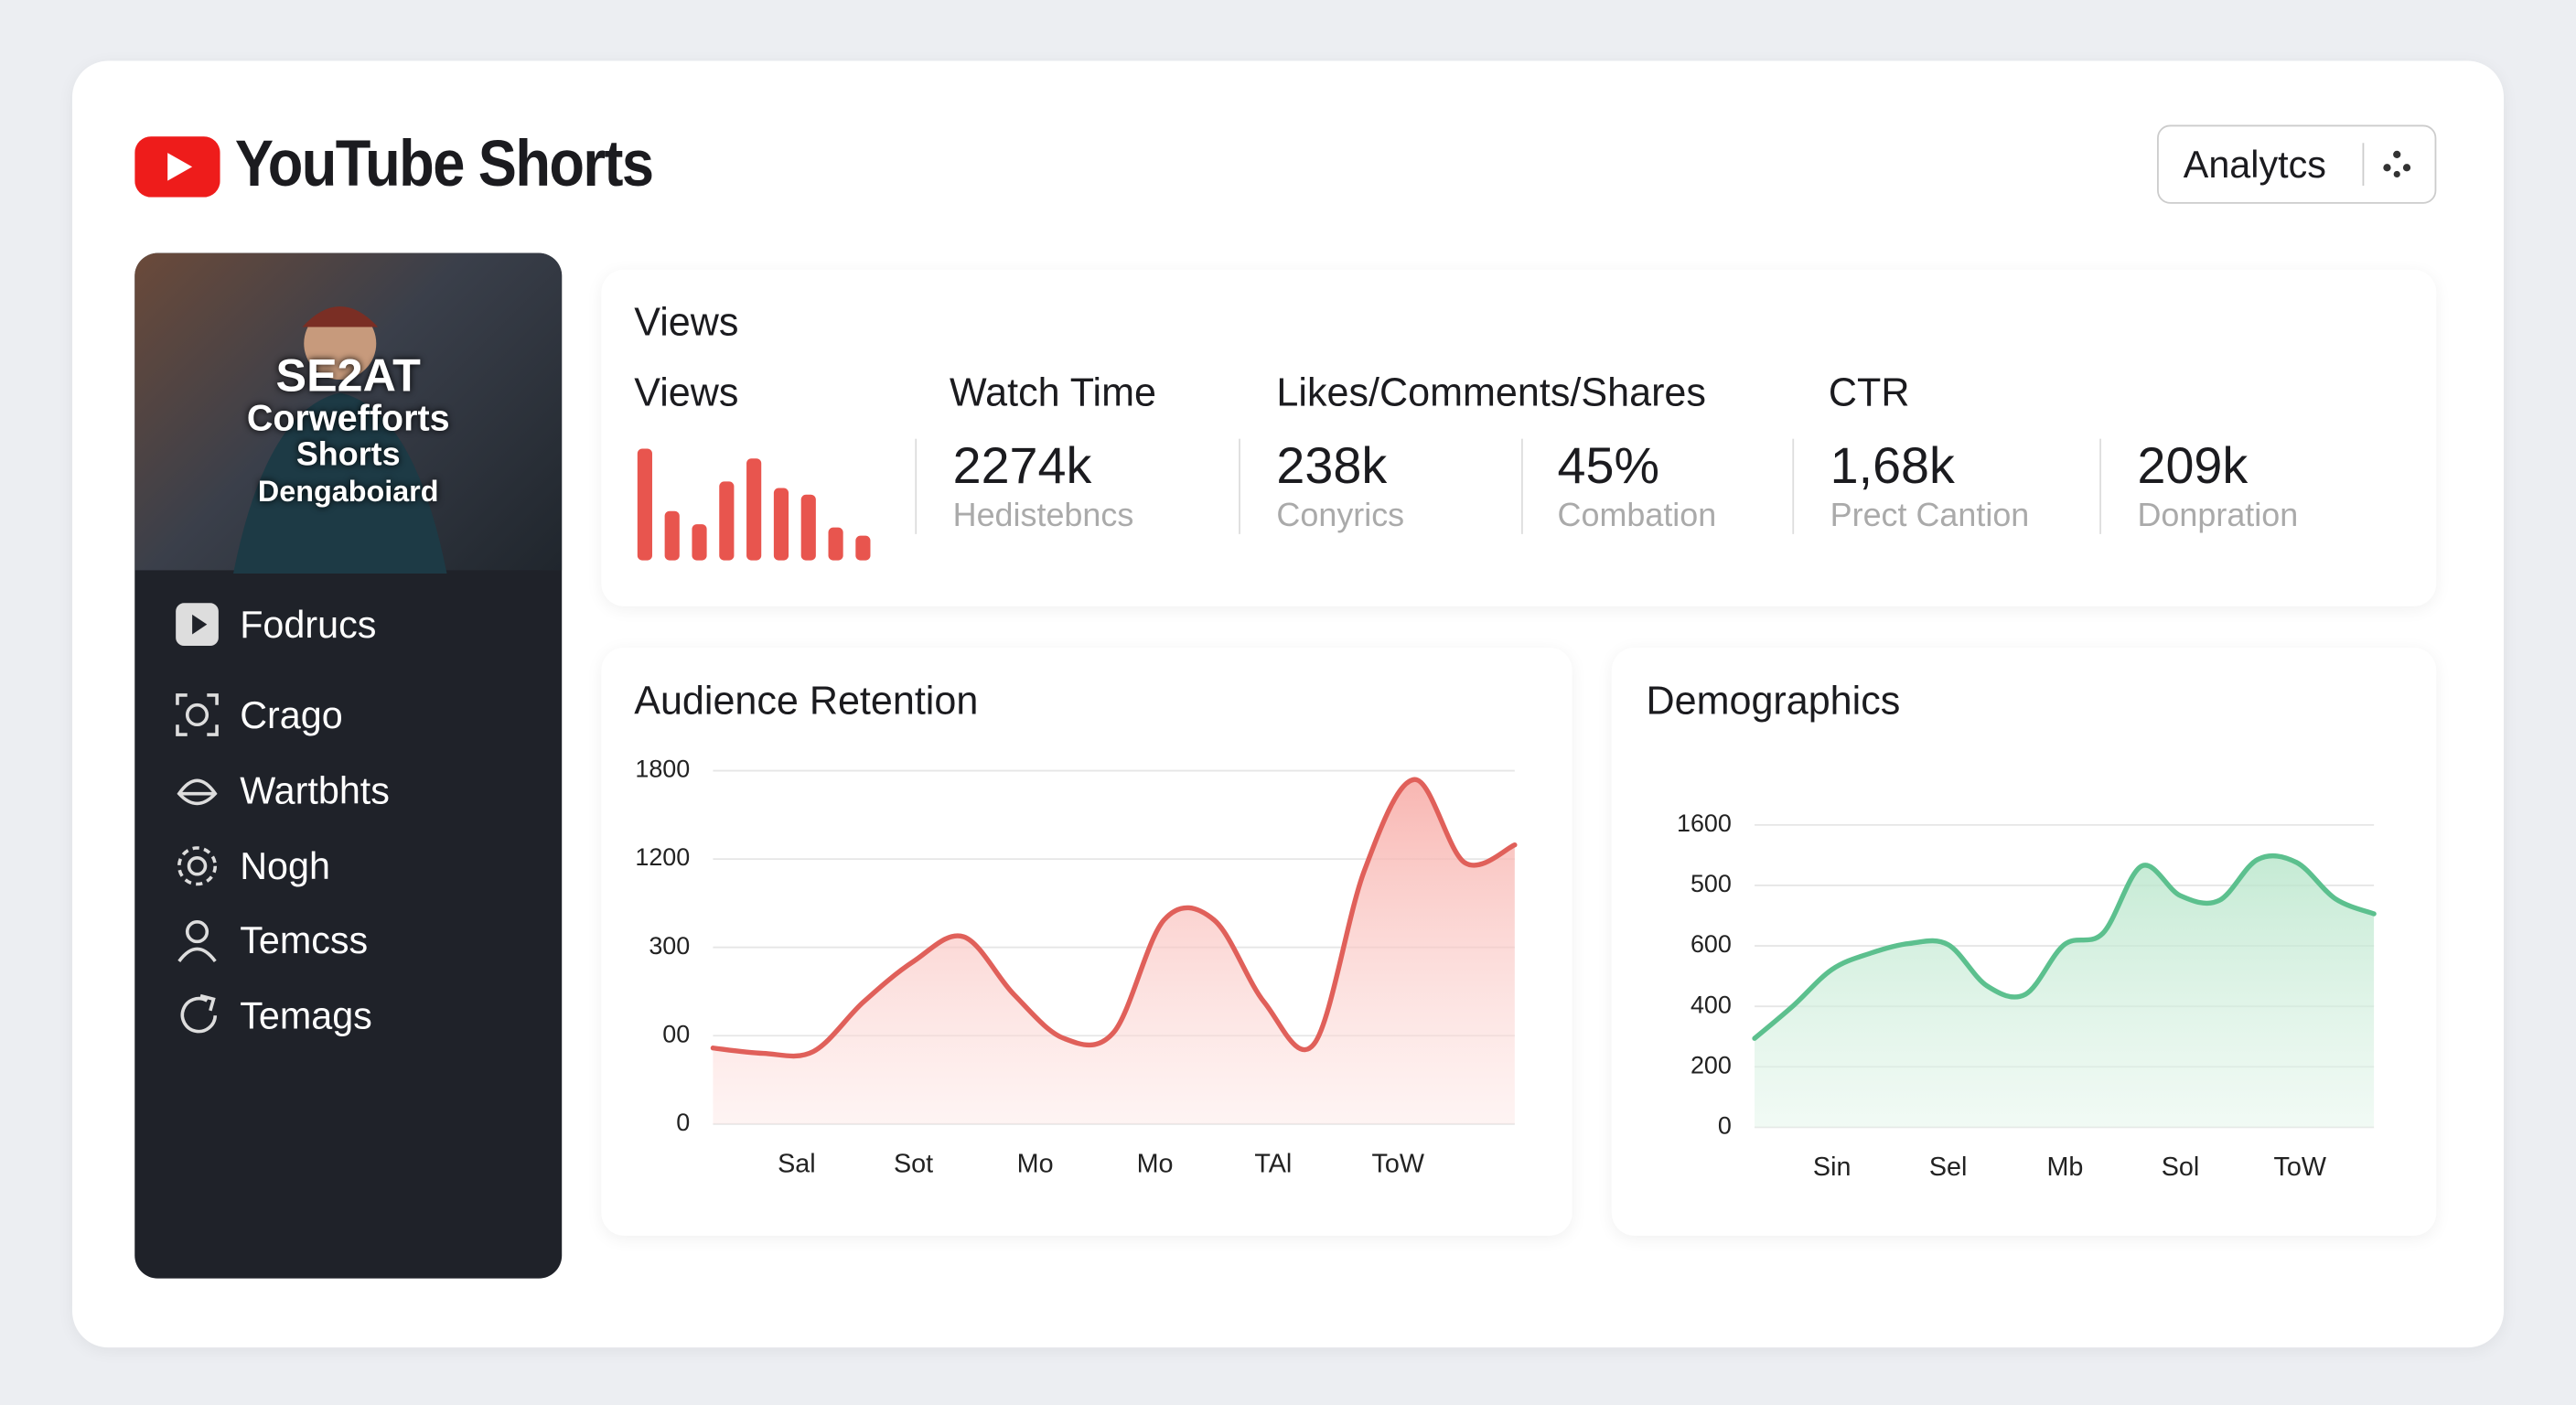 The width and height of the screenshot is (2576, 1405). Describe the element at coordinates (1949, 1167) in the screenshot. I see `x-tick-label: Sel` at that location.